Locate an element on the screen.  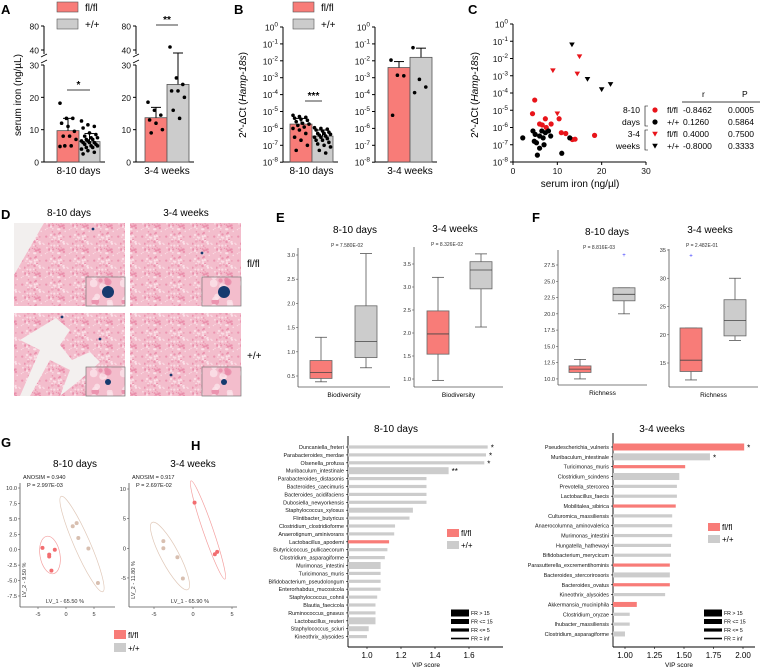
x-tick-label: 5 is located at coordinates (231, 615).